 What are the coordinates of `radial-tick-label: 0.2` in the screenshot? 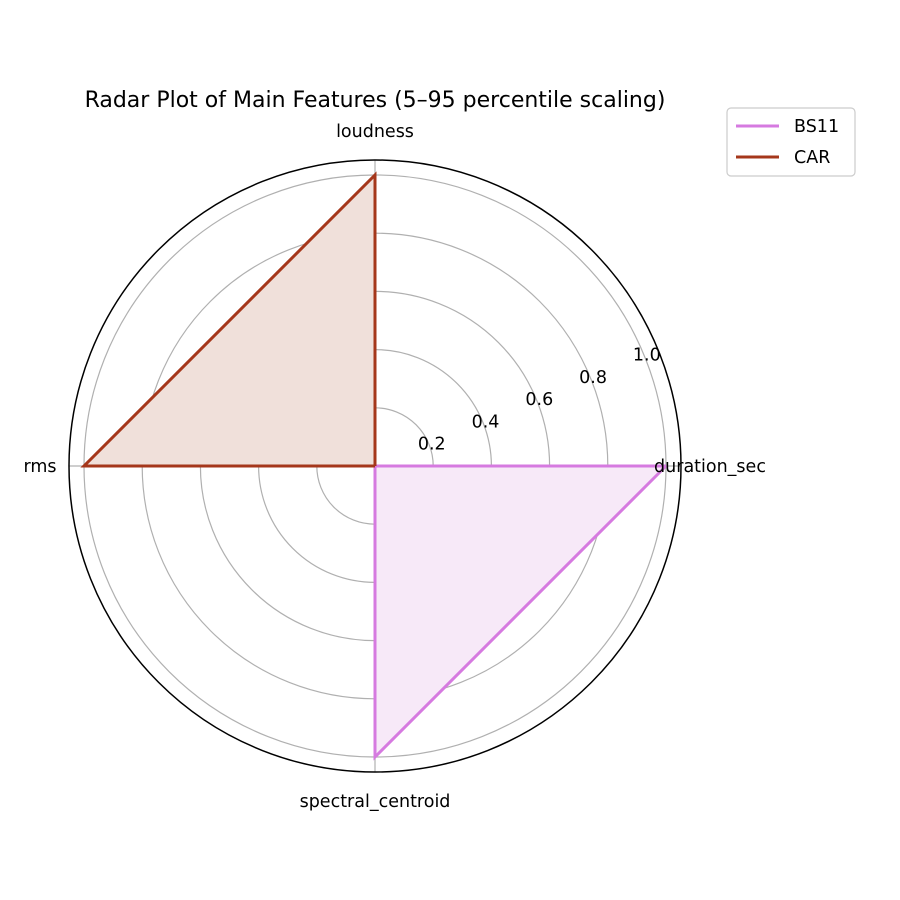 It's located at (432, 445).